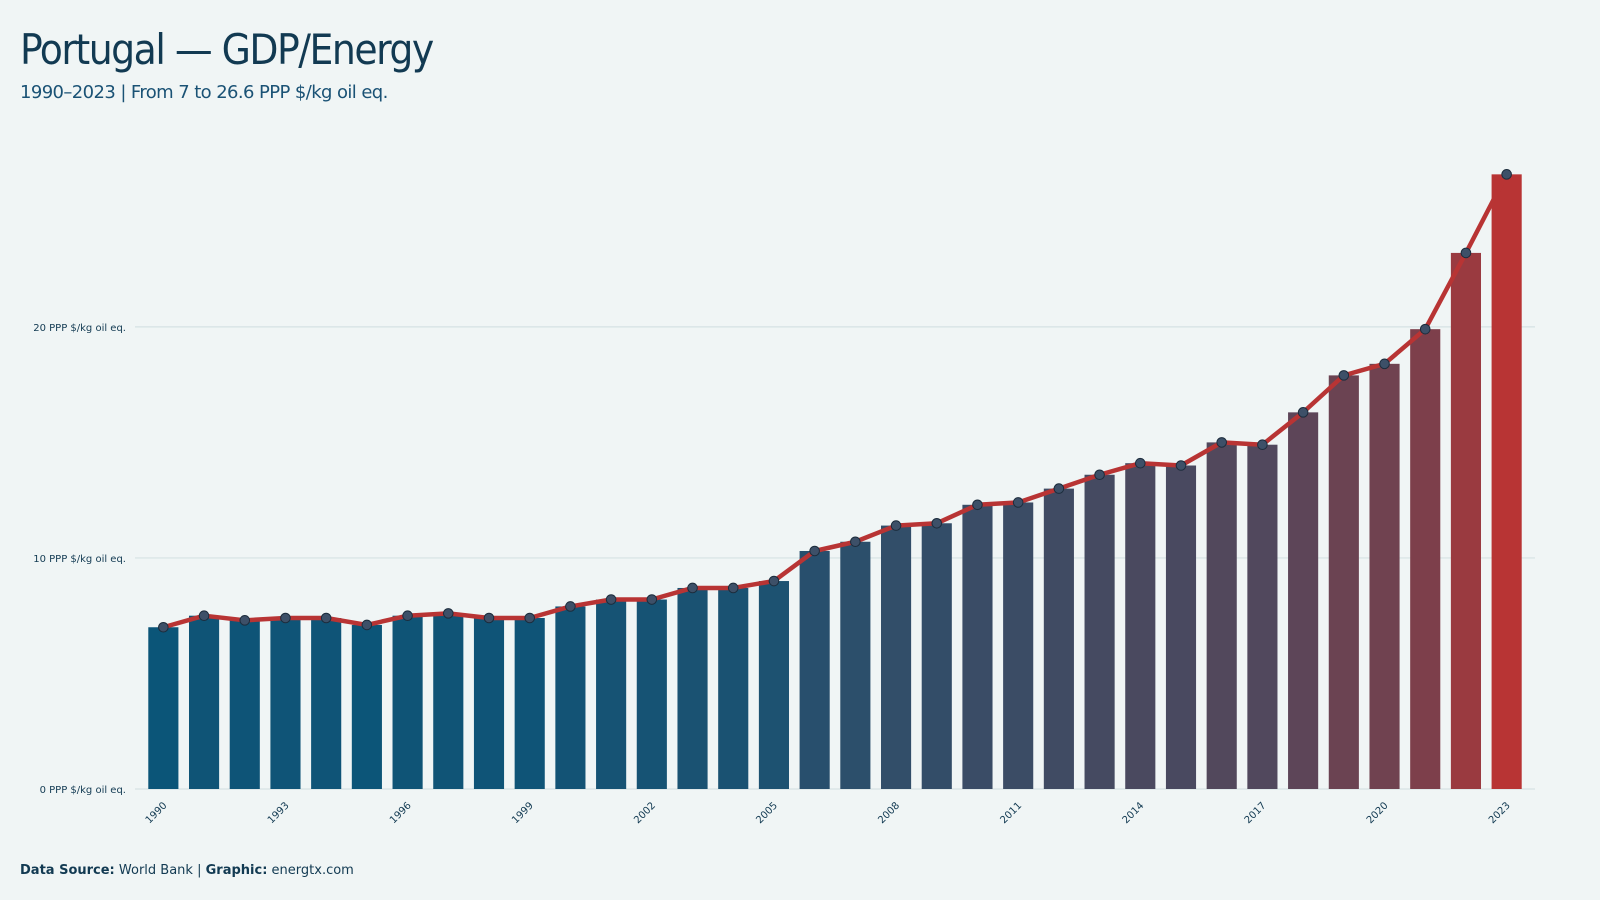 The width and height of the screenshot is (1600, 900). What do you see at coordinates (156, 870) in the screenshot?
I see `source: World Bank` at bounding box center [156, 870].